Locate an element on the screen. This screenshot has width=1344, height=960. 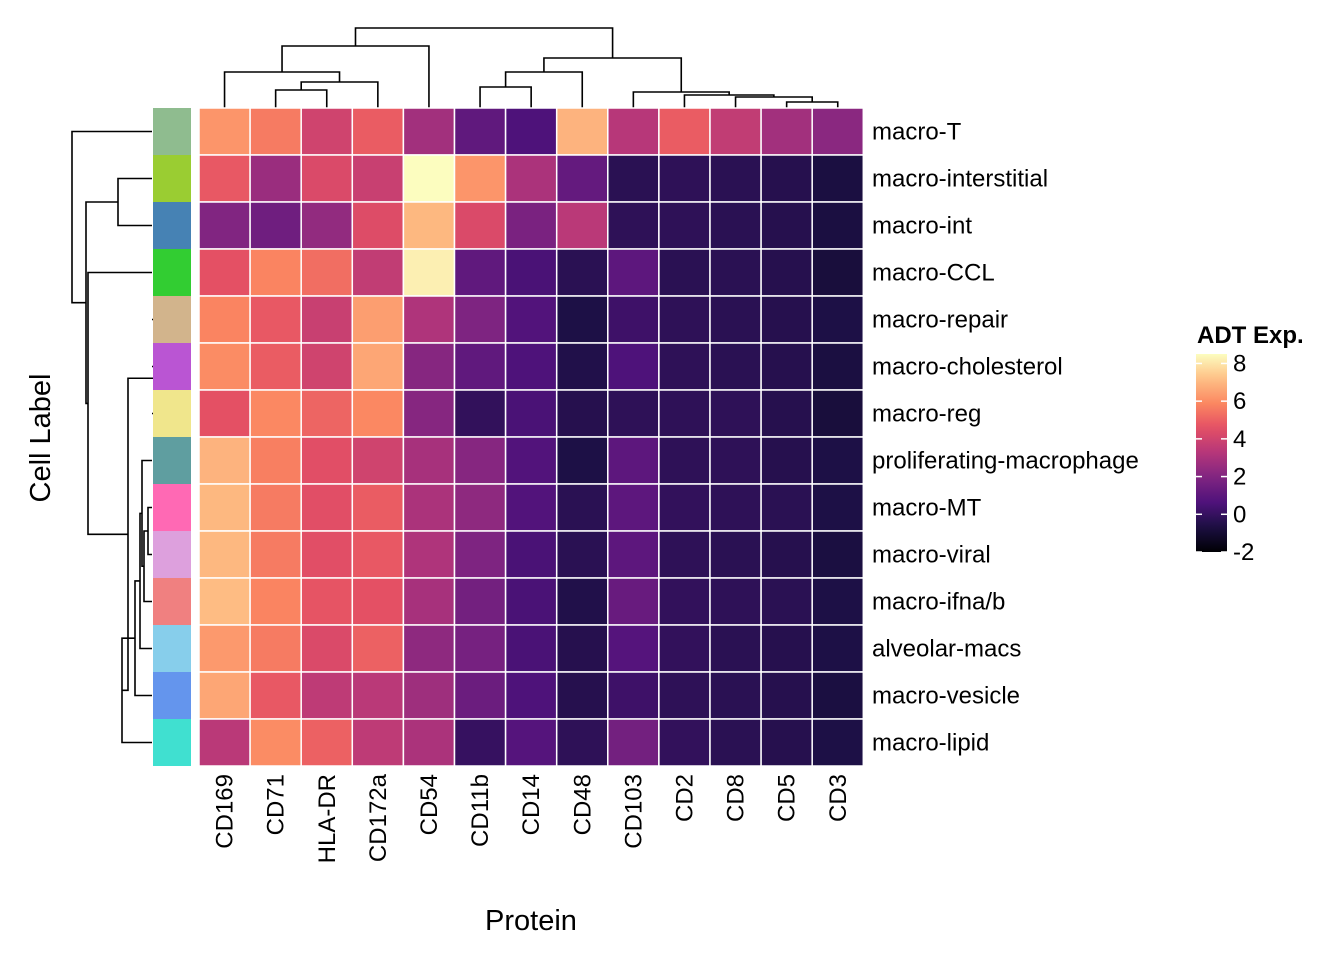
row-label: alveolar-macs is located at coordinates (946, 649).